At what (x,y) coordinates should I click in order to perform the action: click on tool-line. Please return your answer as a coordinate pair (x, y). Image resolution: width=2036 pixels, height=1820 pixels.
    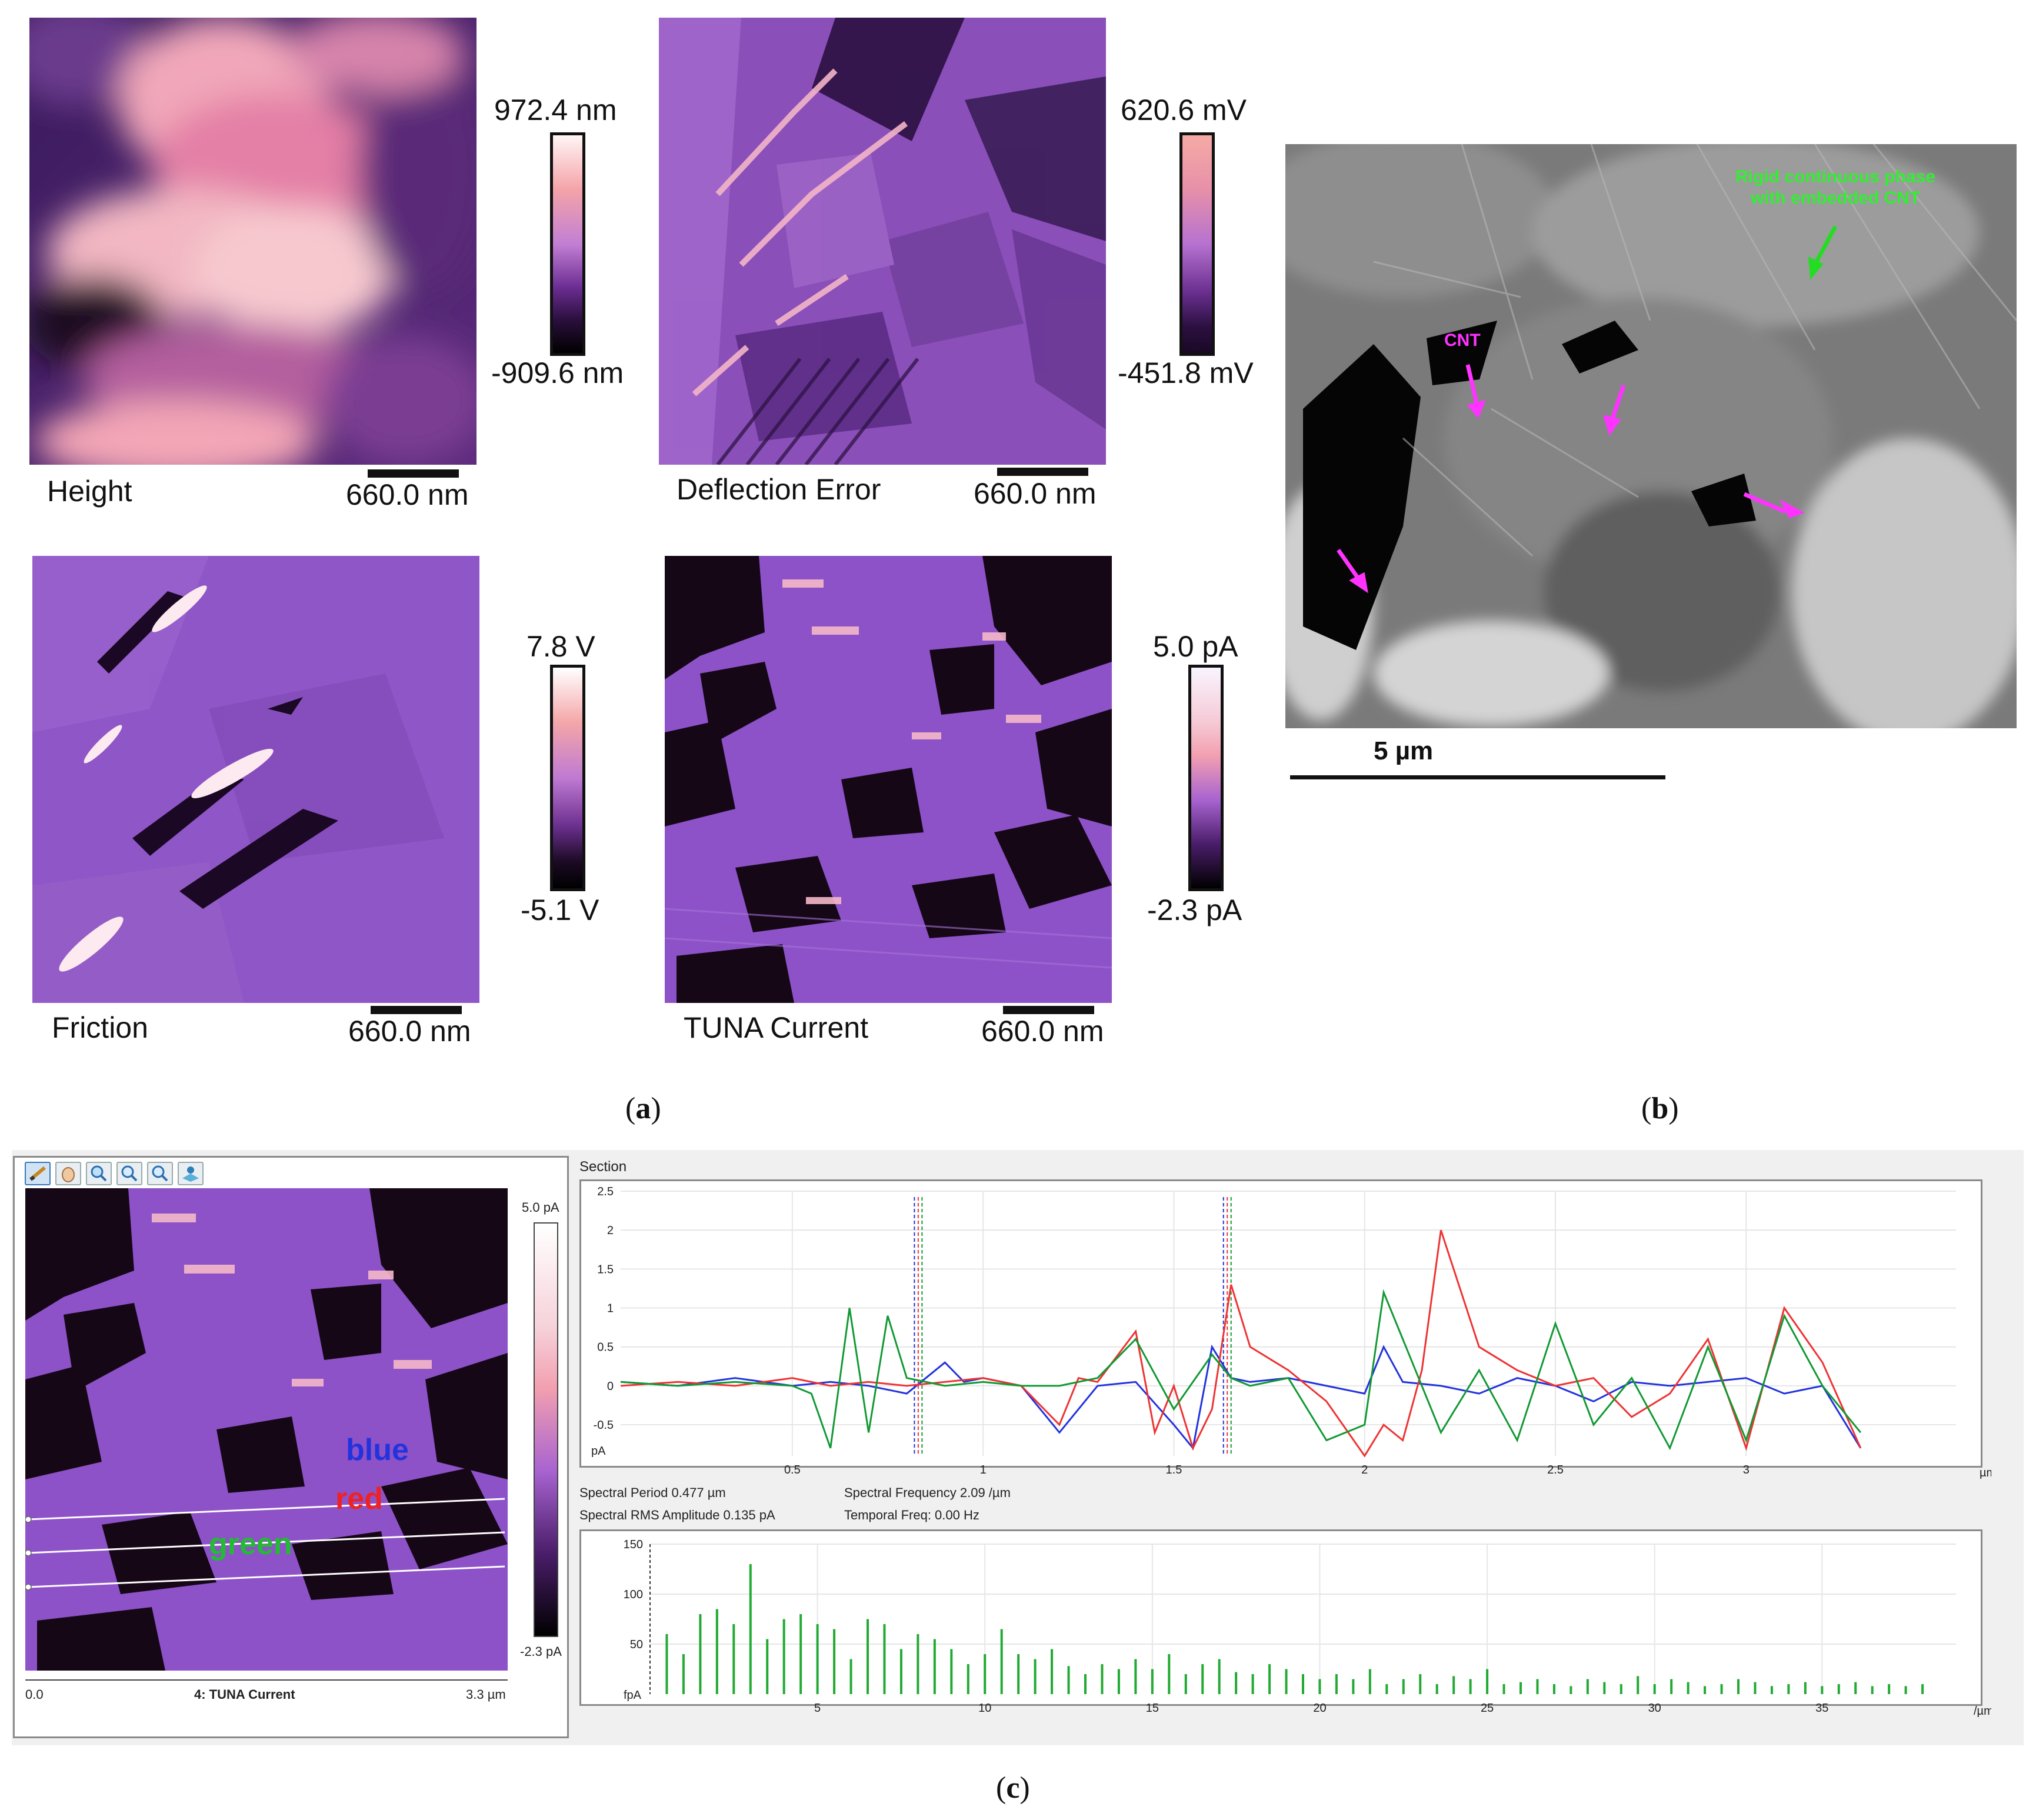
    Looking at the image, I should click on (38, 1173).